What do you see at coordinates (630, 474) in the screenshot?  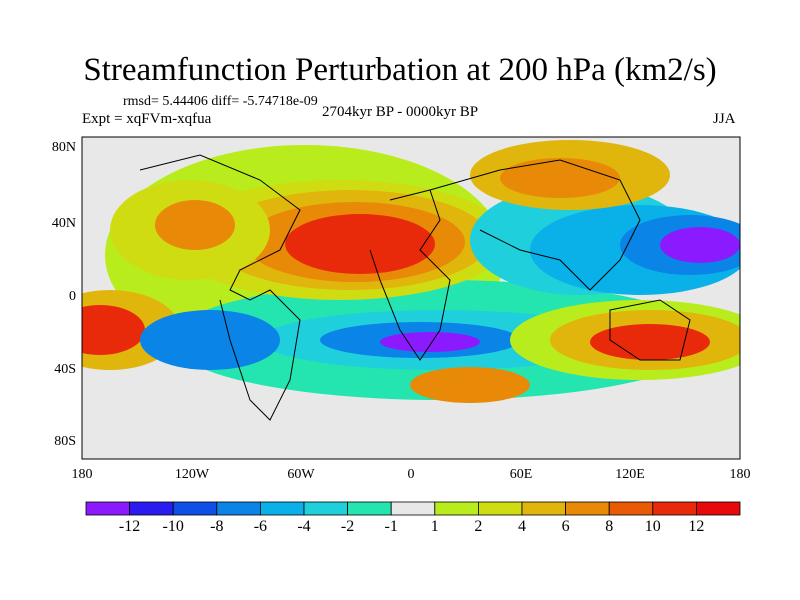 I see `x-tick-label: 120E` at bounding box center [630, 474].